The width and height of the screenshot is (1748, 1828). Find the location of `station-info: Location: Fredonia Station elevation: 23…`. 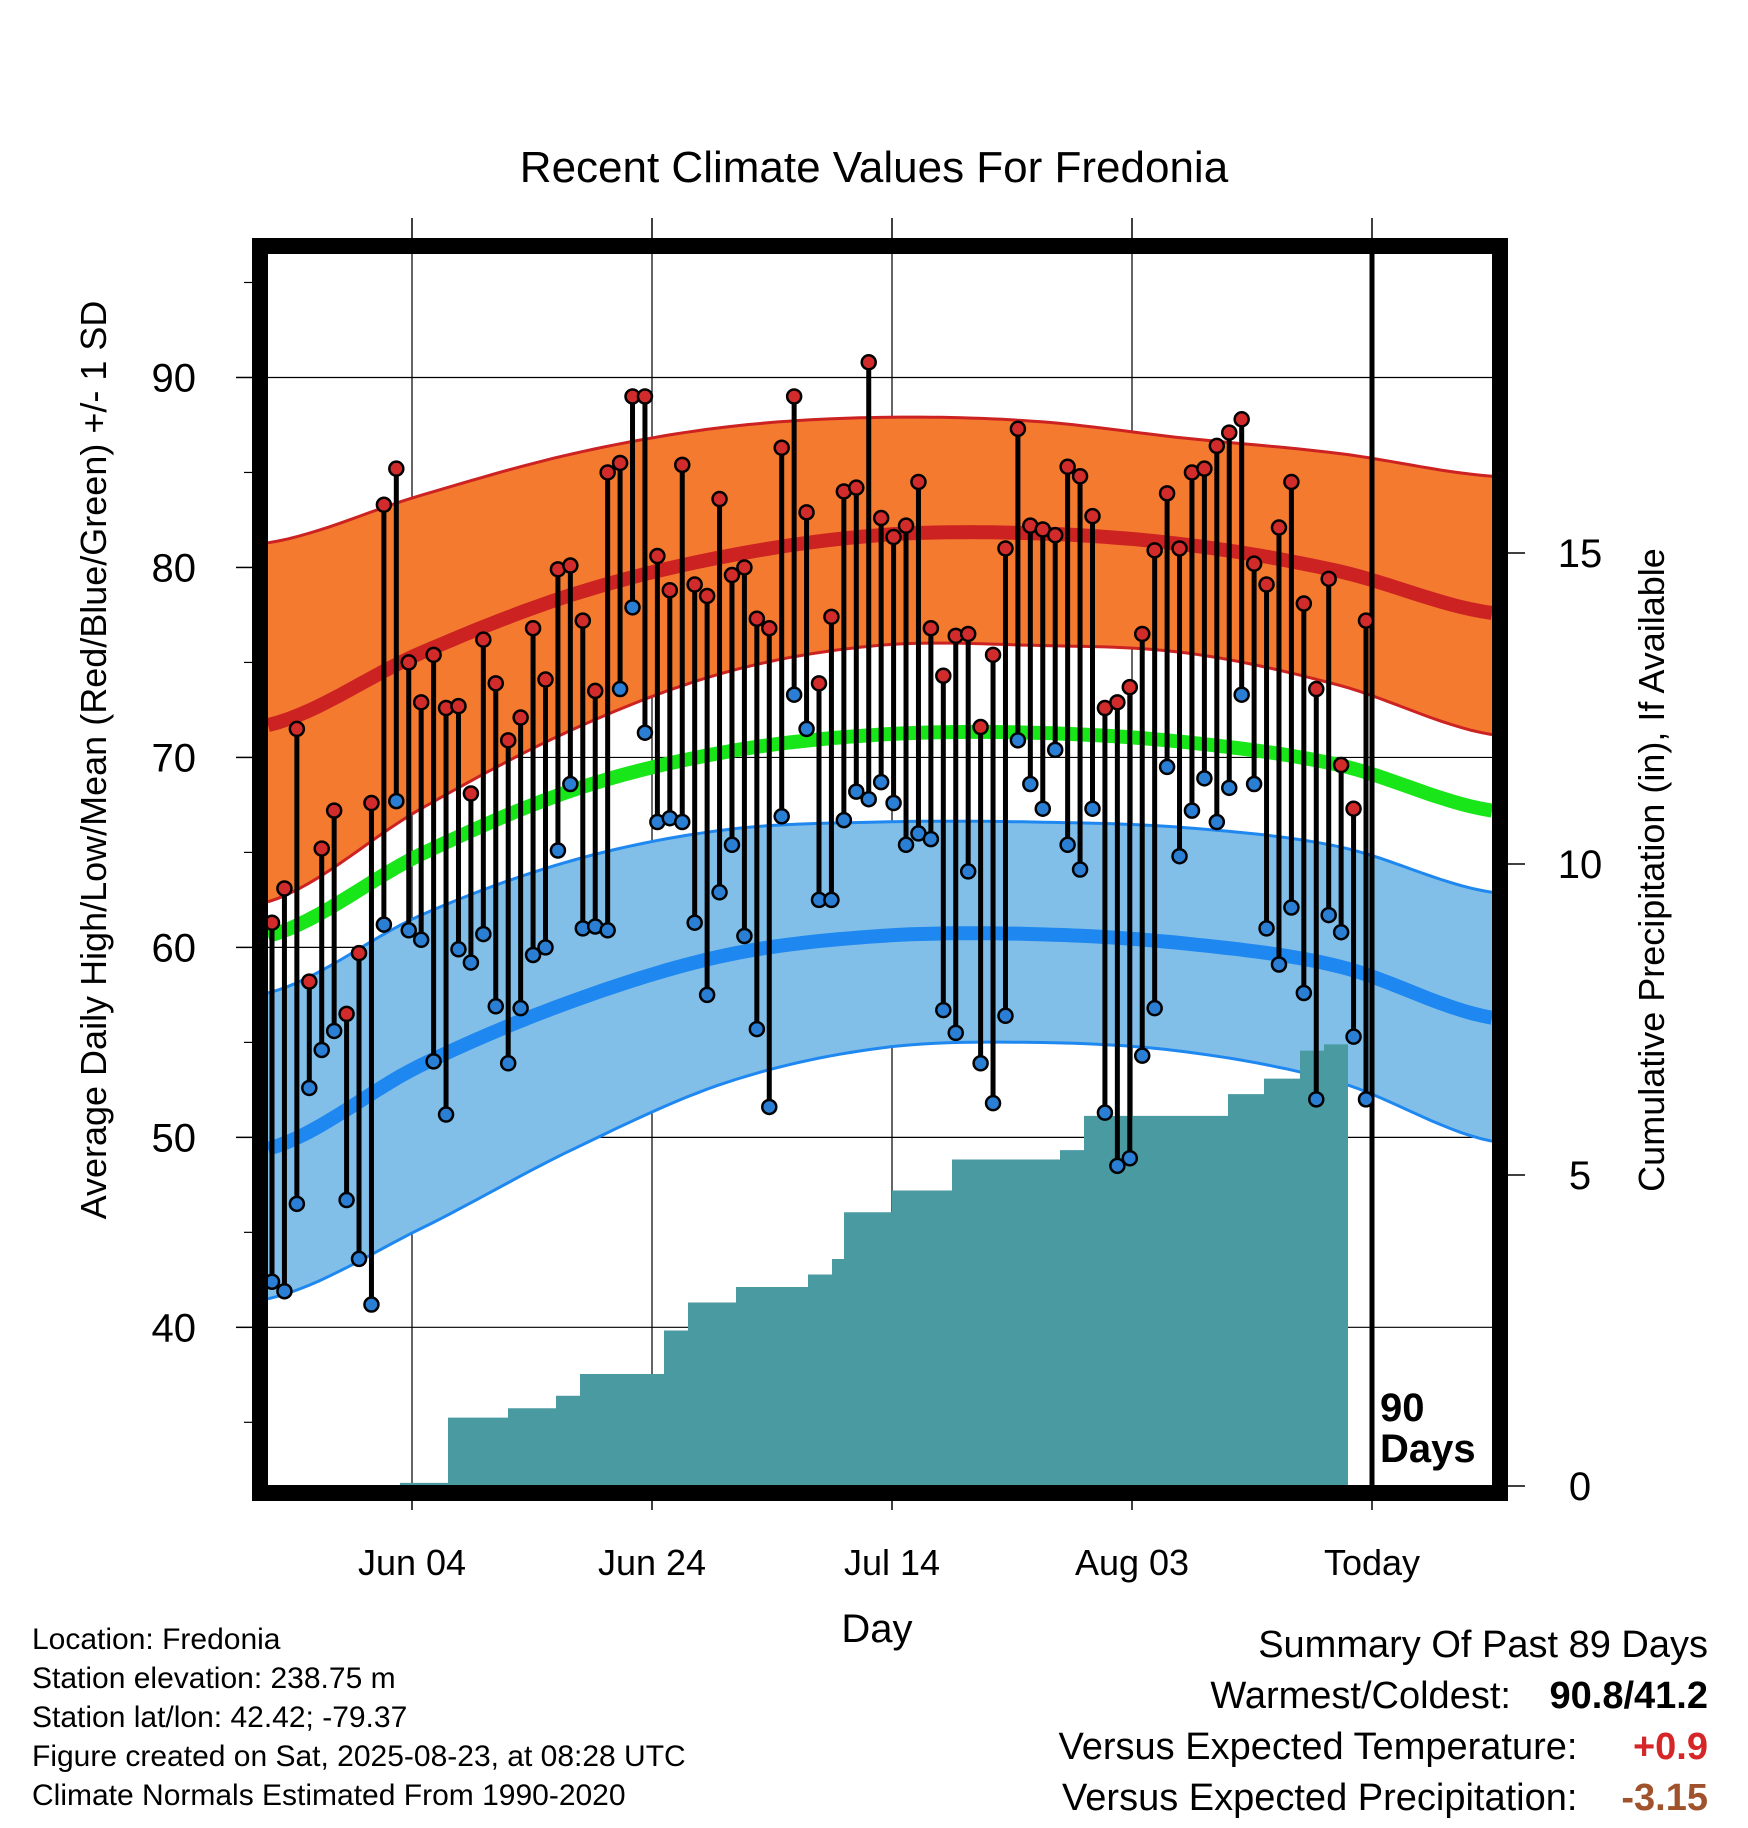

station-info: Location: Fredonia Station elevation: 23… is located at coordinates (359, 1717).